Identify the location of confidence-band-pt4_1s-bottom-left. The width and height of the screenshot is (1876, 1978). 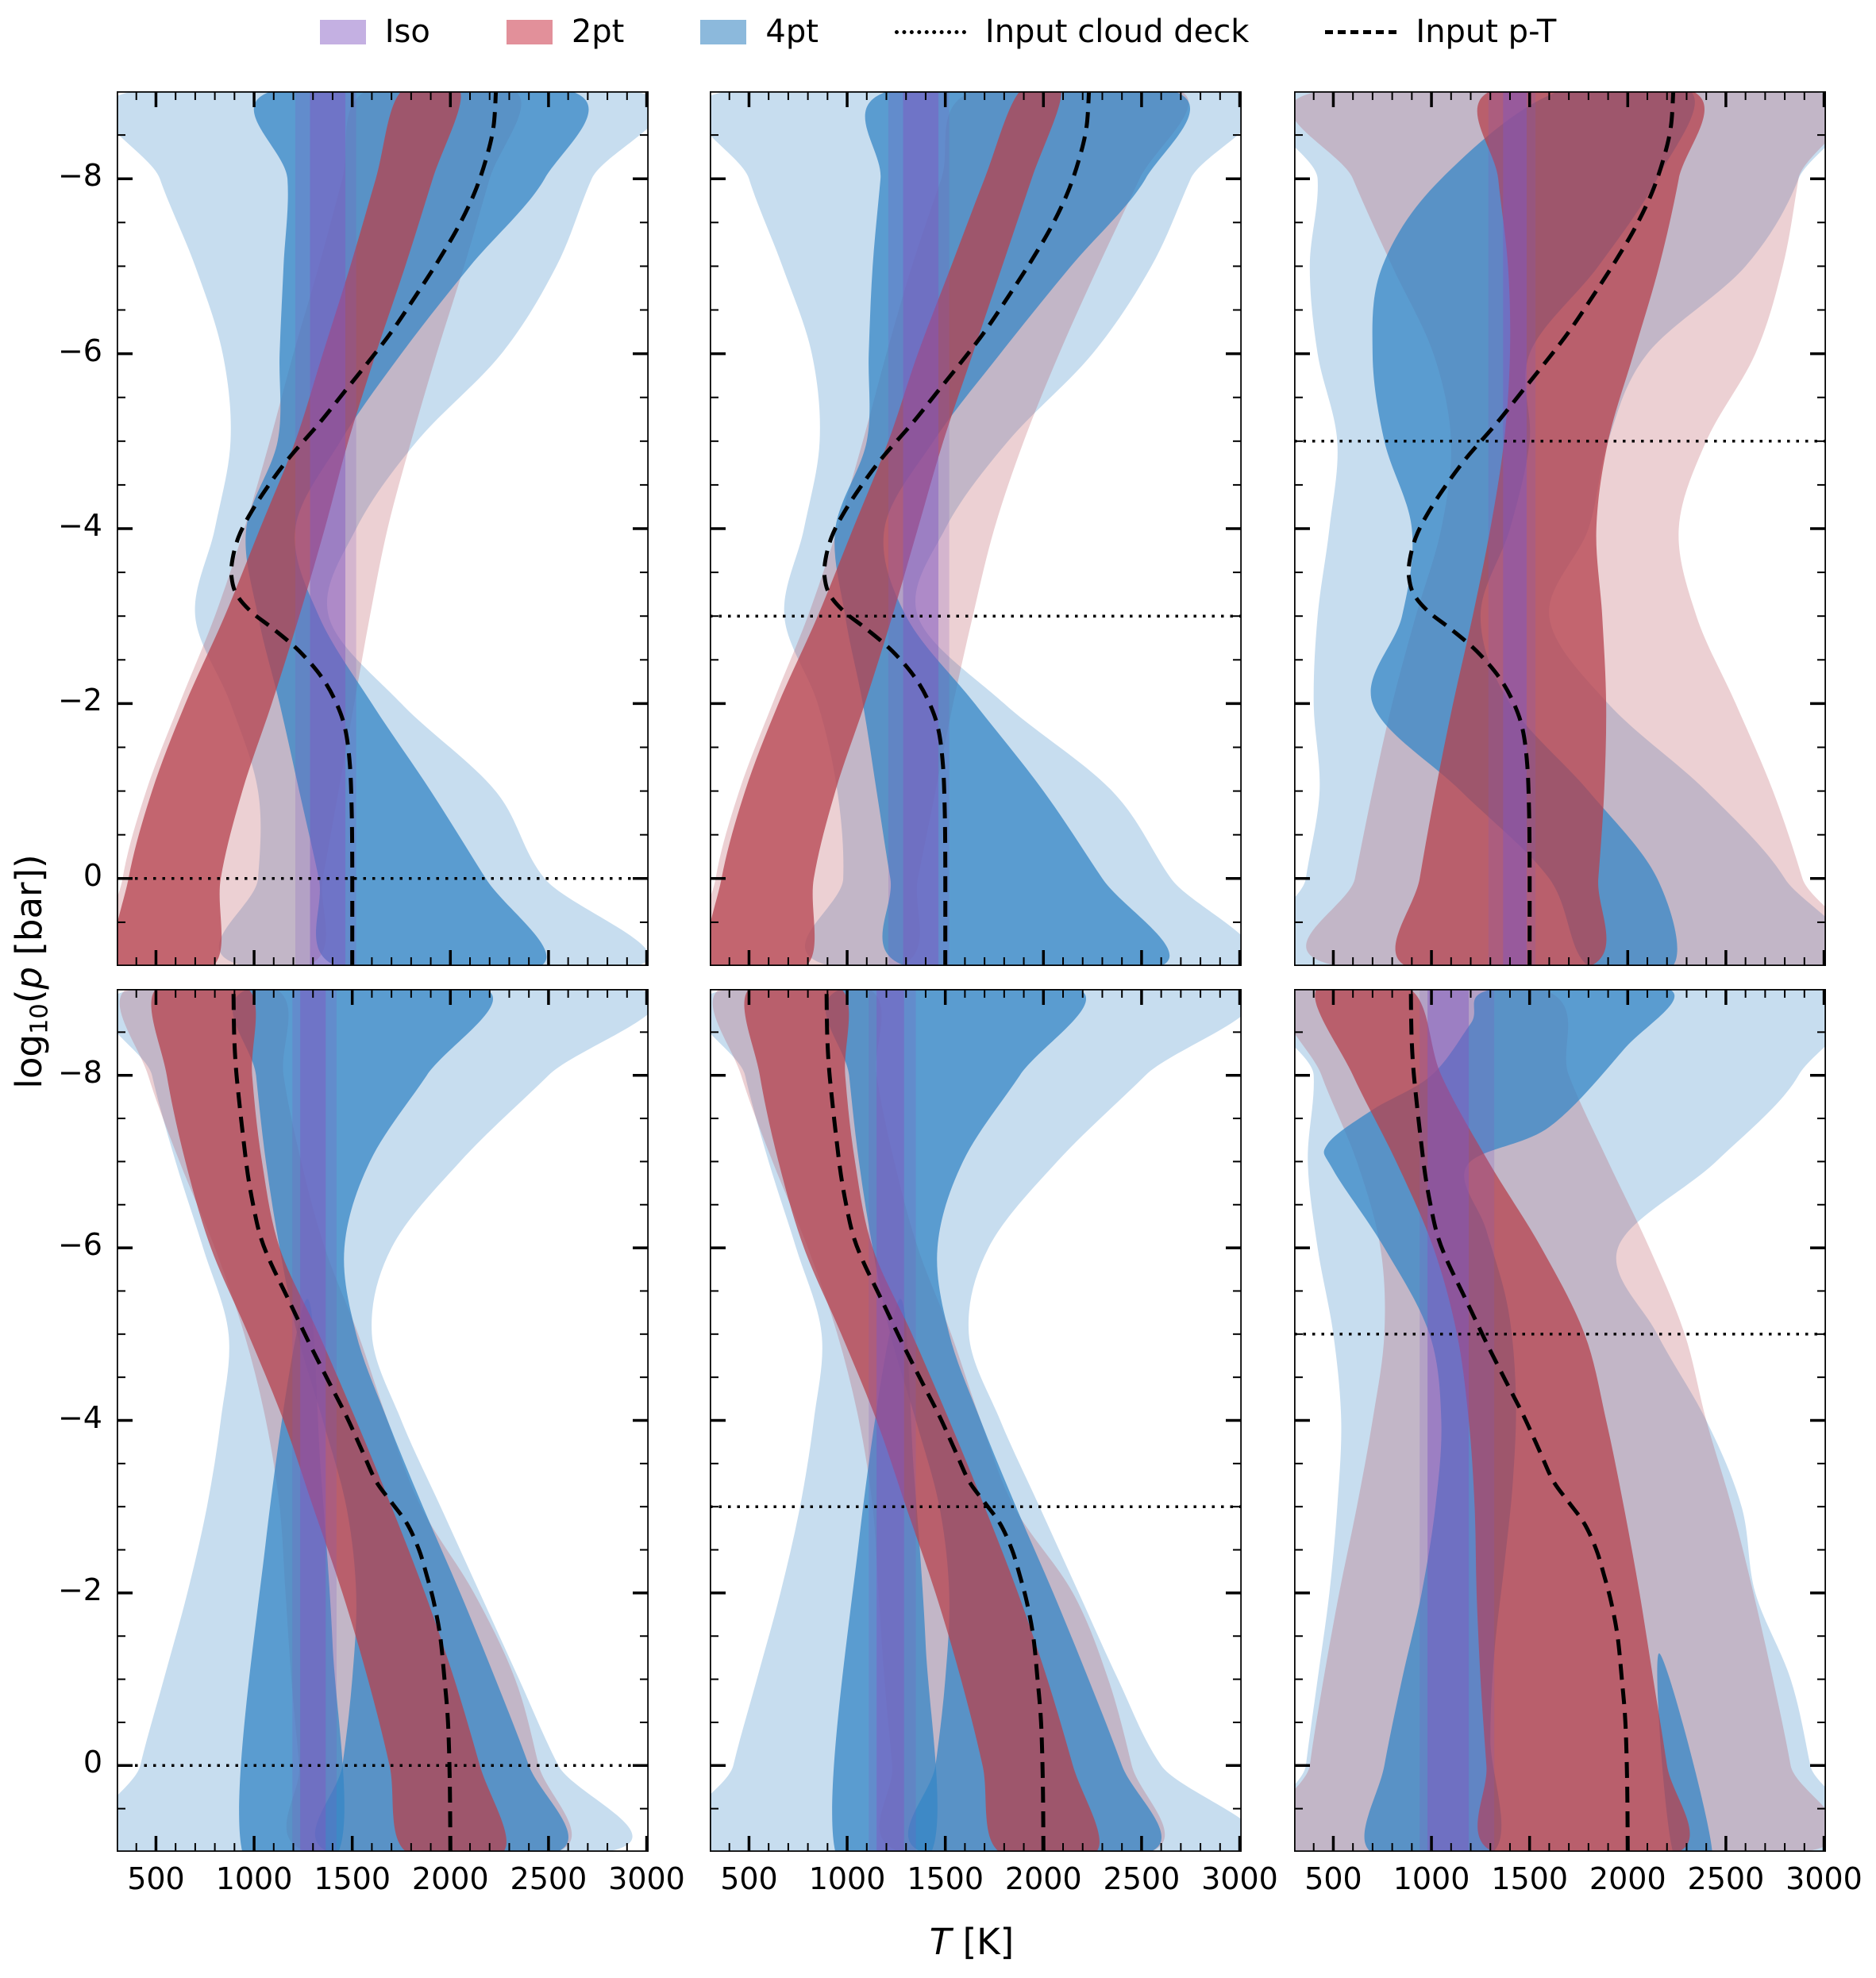
(401, 1420).